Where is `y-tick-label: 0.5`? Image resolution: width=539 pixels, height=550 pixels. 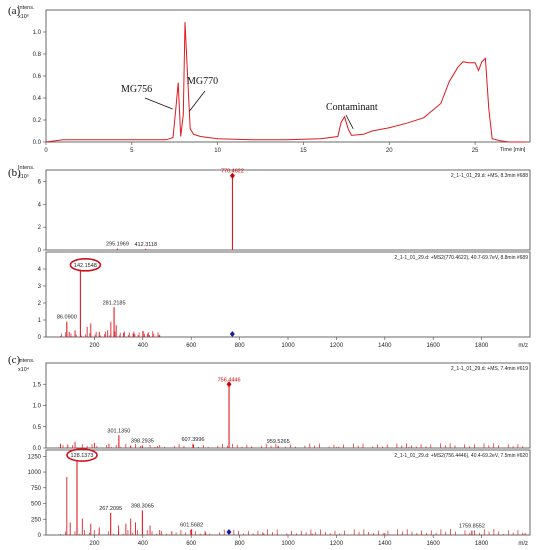 y-tick-label: 0.5 is located at coordinates (37, 428).